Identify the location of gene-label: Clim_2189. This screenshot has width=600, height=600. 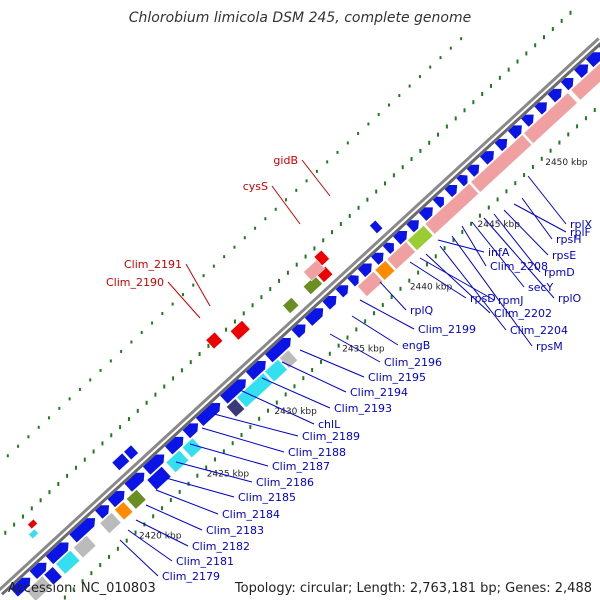
(331, 436).